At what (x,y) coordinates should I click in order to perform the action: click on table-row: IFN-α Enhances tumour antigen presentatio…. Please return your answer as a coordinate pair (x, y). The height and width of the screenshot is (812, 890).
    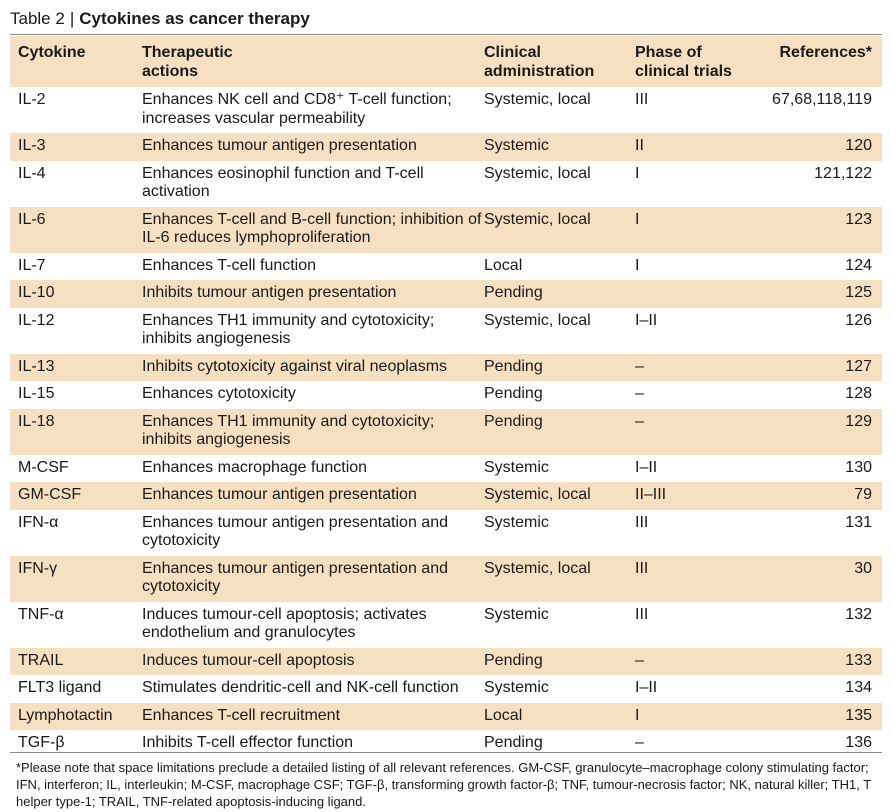
    Looking at the image, I should click on (446, 533).